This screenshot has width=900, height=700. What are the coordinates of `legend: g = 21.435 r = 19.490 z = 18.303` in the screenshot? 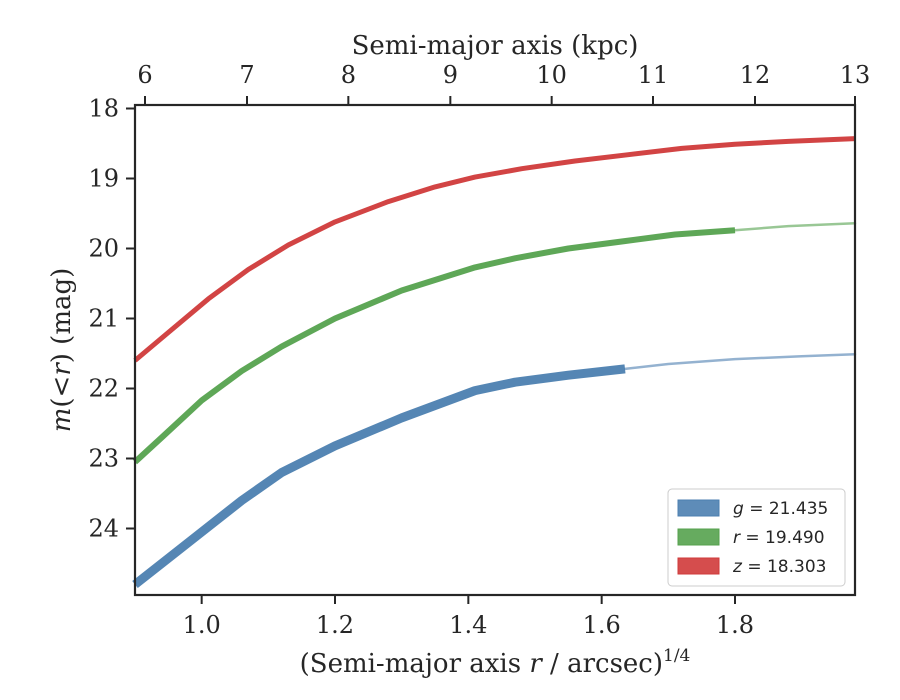 It's located at (756, 537).